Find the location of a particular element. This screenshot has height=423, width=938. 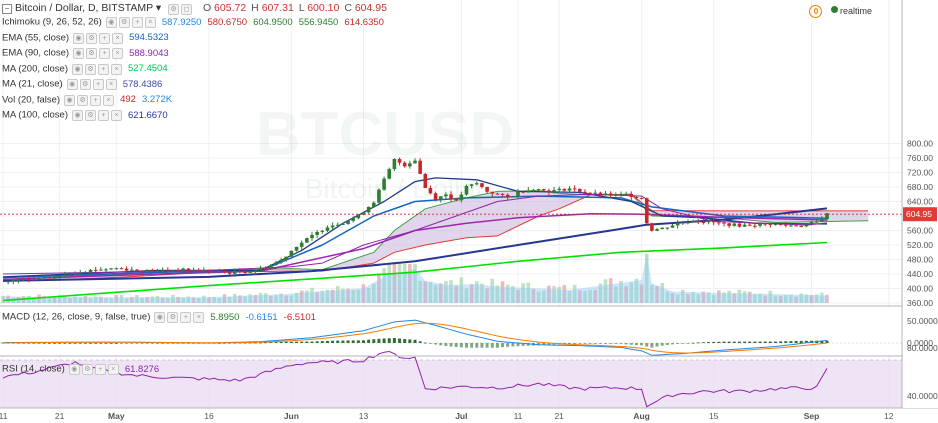

indicator-legend-row: MA (200, close) ◉ ⚙ + × 527.4504 is located at coordinates (88, 69).